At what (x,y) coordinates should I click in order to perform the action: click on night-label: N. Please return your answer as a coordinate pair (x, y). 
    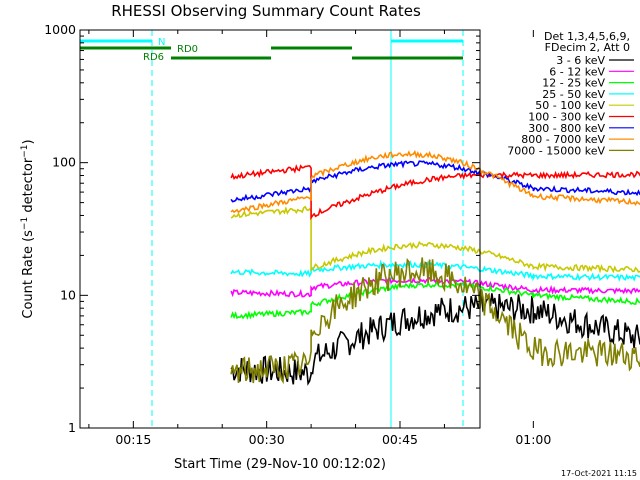
    Looking at the image, I should click on (161, 42).